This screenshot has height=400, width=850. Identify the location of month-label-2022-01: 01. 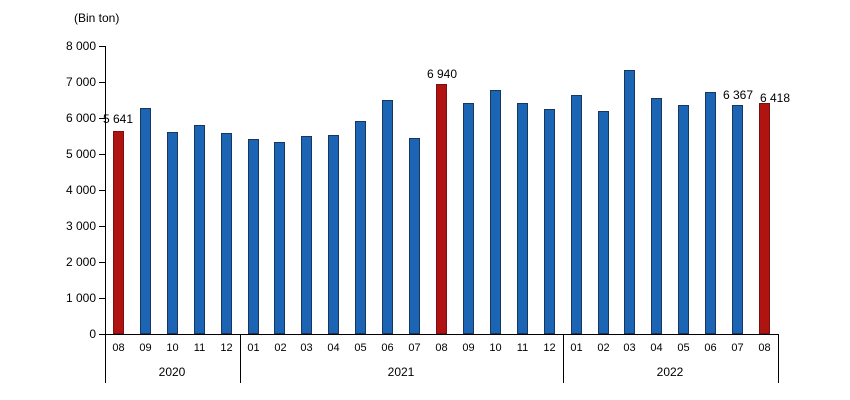
(576, 348).